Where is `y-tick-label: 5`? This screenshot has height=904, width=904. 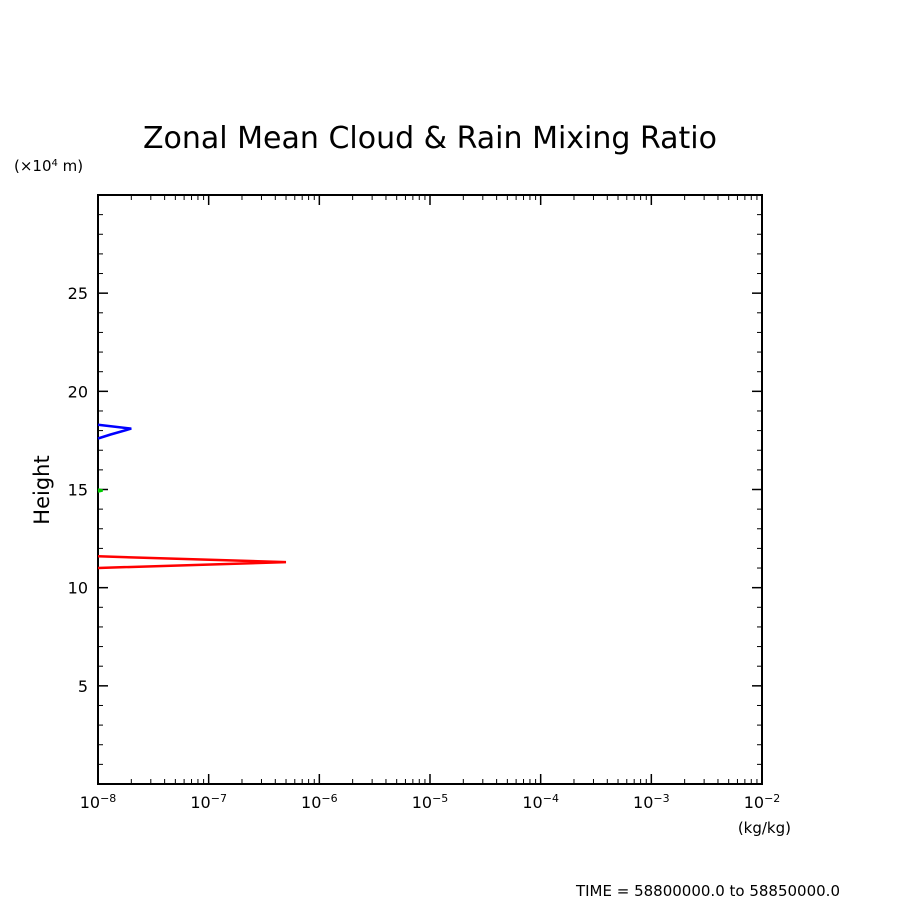
y-tick-label: 5 is located at coordinates (83, 686).